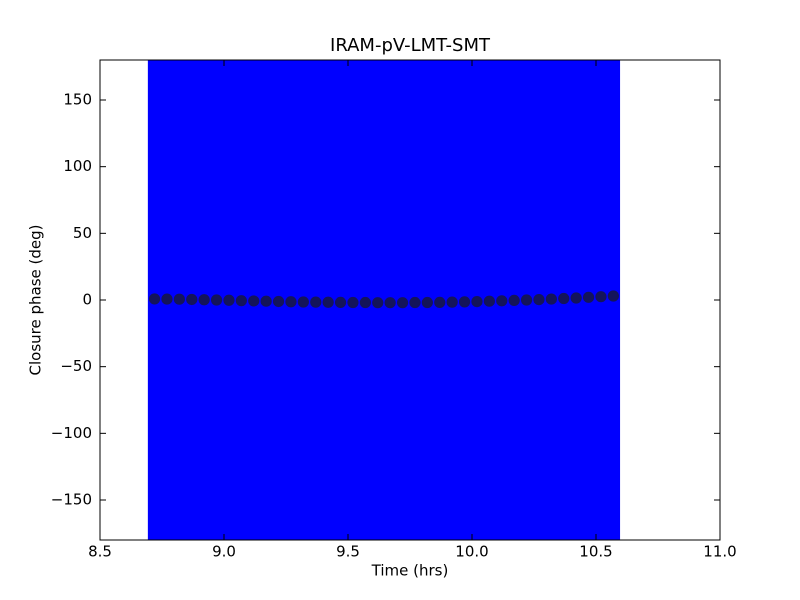  What do you see at coordinates (87, 300) in the screenshot?
I see `y-tick-label: 0` at bounding box center [87, 300].